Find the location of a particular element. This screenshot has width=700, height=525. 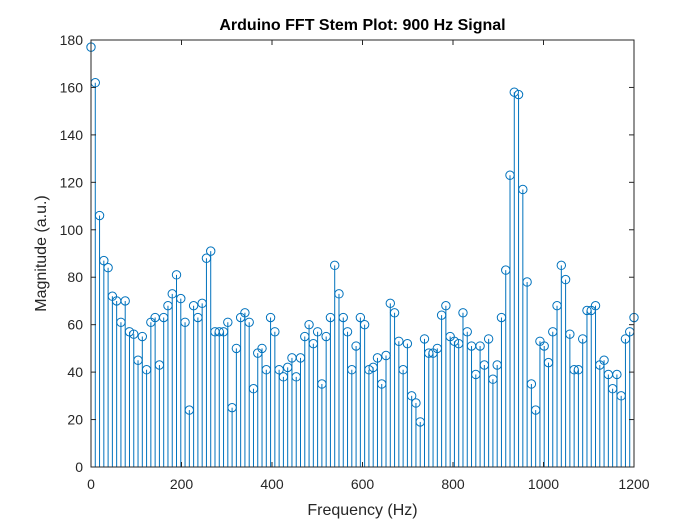

x-tick-label: 1000 is located at coordinates (543, 484).